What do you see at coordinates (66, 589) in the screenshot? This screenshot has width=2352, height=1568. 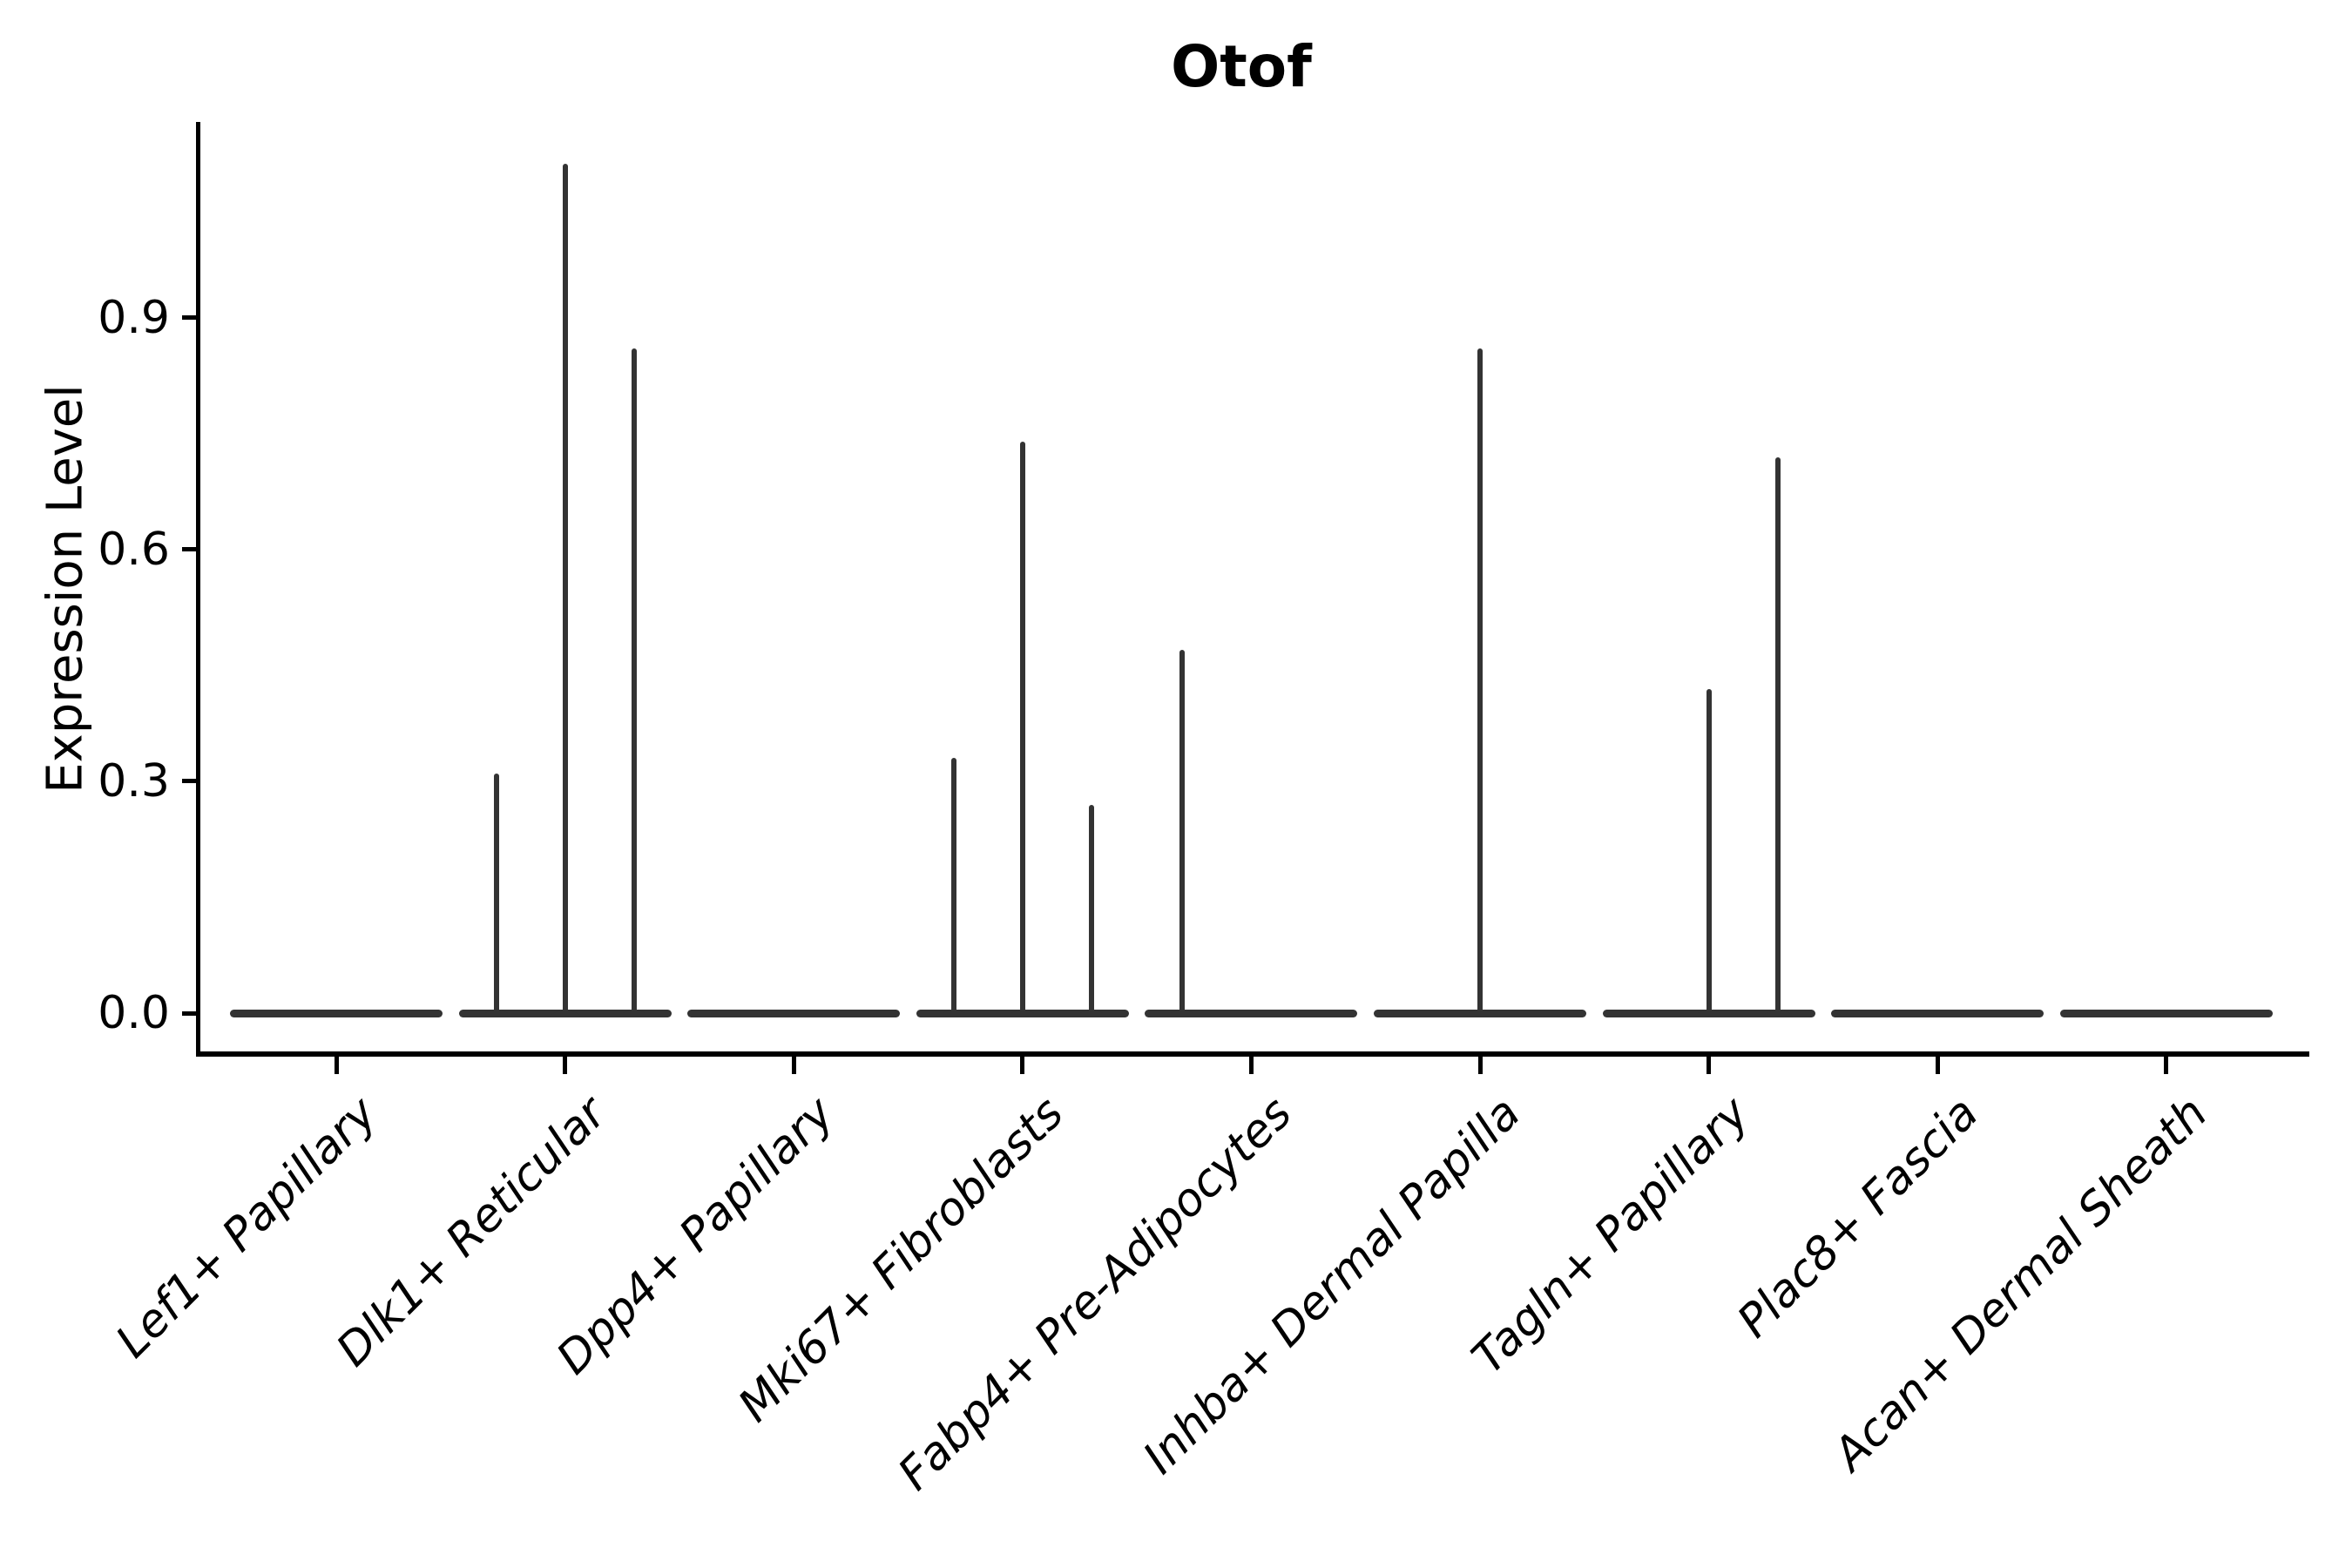 I see `y-axis-label: Expression Level` at bounding box center [66, 589].